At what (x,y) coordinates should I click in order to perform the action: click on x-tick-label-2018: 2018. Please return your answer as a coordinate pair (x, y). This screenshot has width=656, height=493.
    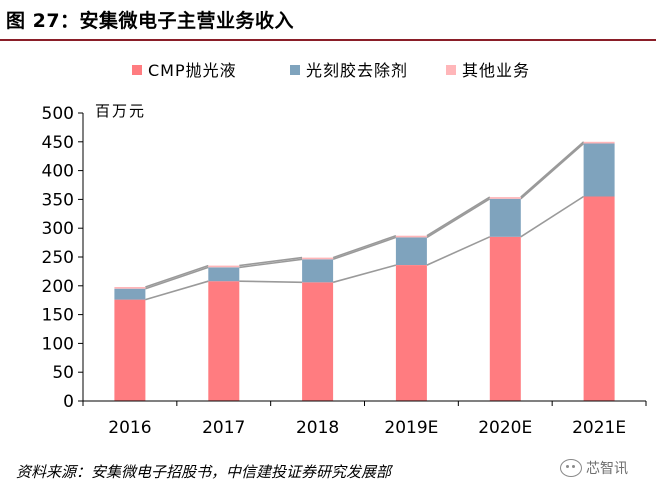
    Looking at the image, I should click on (317, 428).